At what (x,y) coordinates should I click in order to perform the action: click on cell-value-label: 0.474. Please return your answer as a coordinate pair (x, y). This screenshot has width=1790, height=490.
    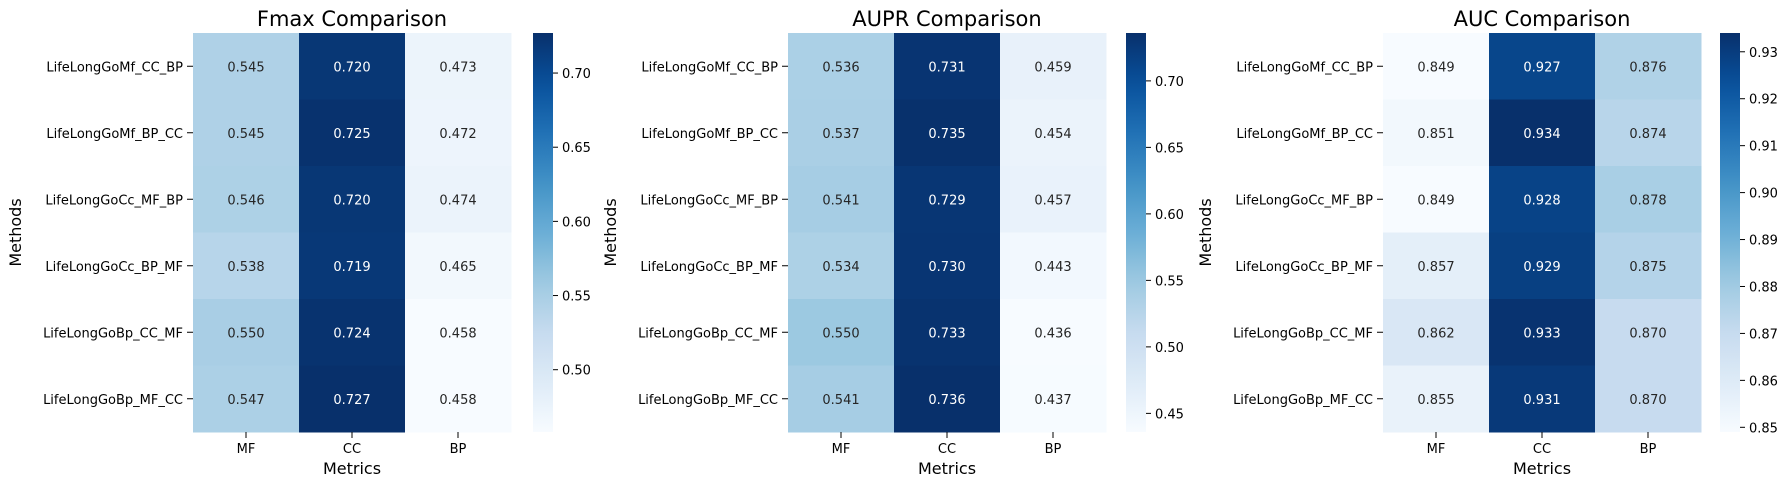
    Looking at the image, I should click on (457, 200).